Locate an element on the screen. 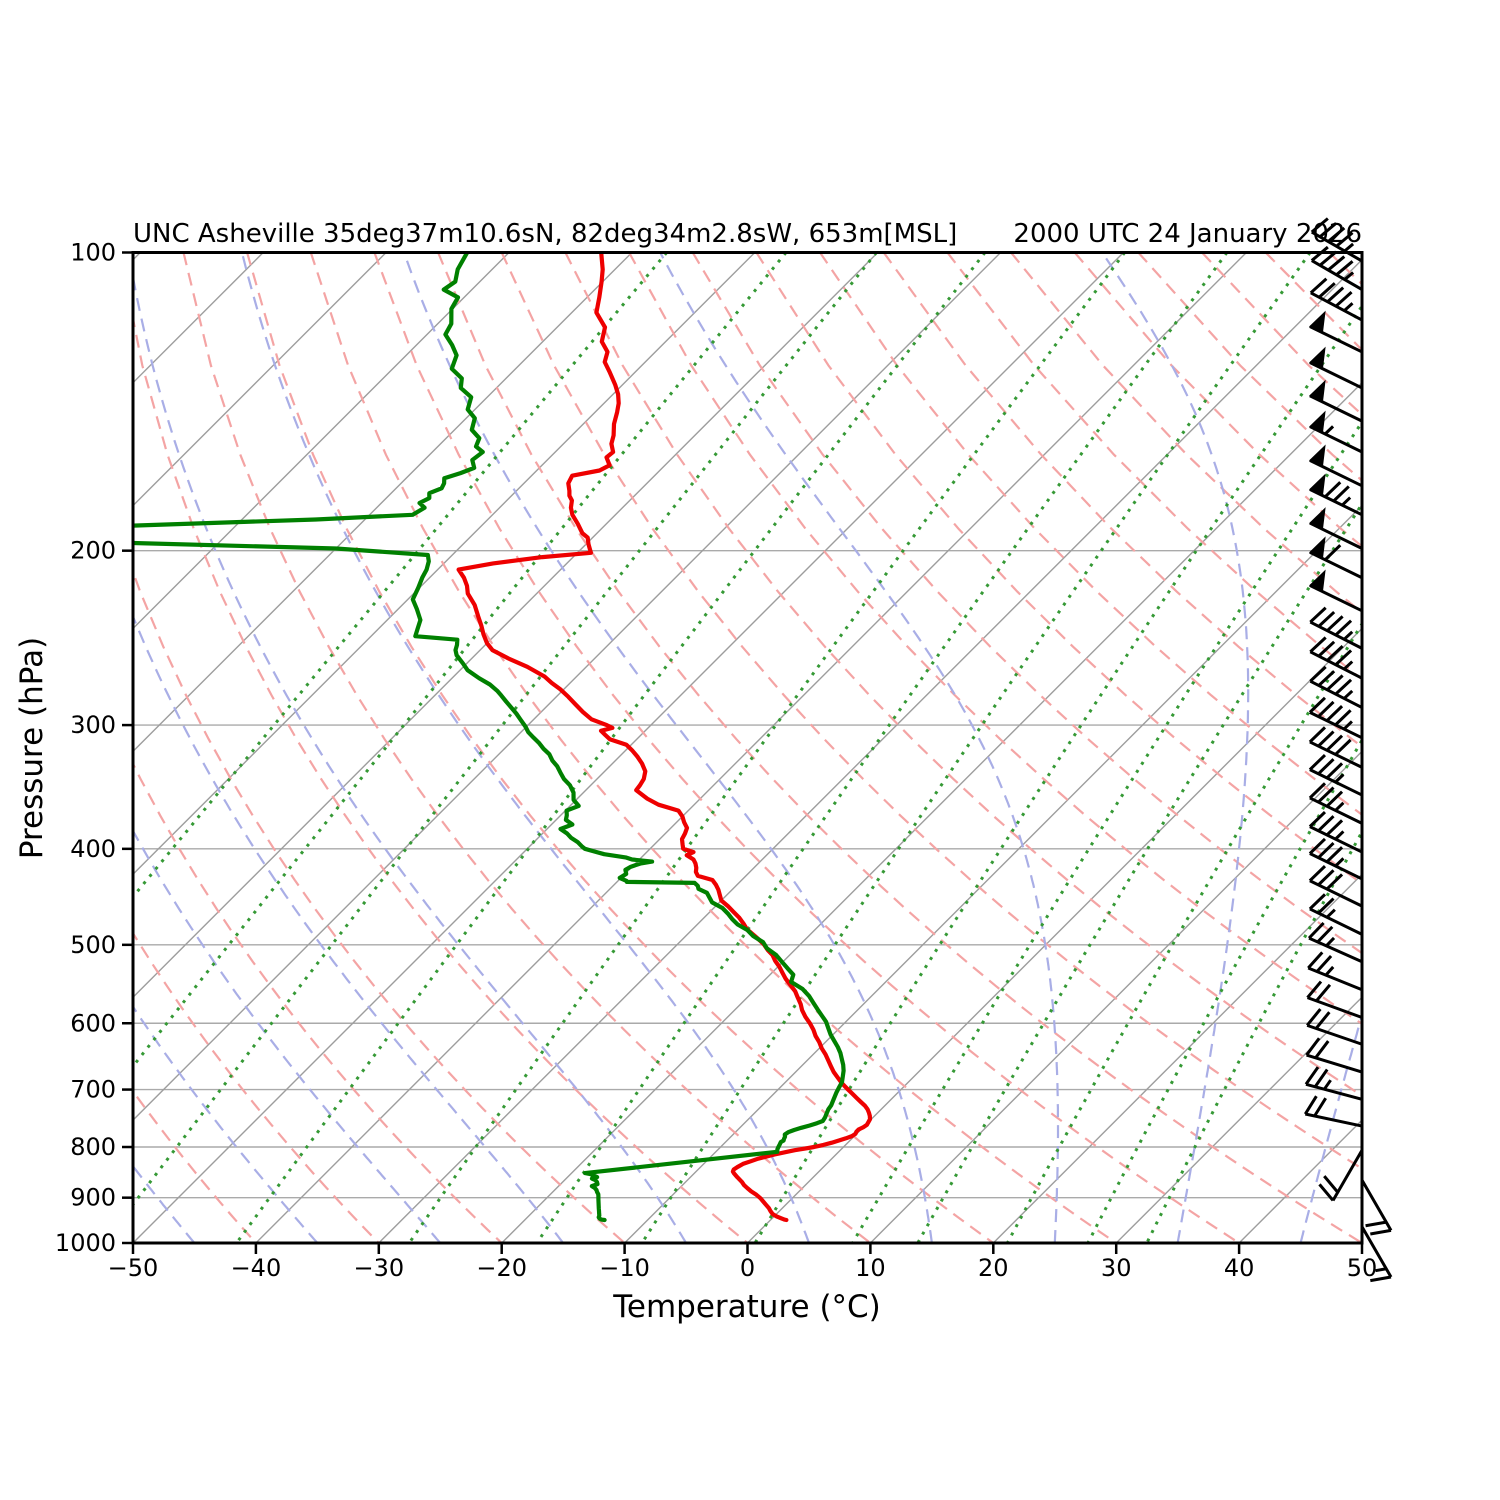 The width and height of the screenshot is (1500, 1500). y-tick-label: 400 is located at coordinates (93, 849).